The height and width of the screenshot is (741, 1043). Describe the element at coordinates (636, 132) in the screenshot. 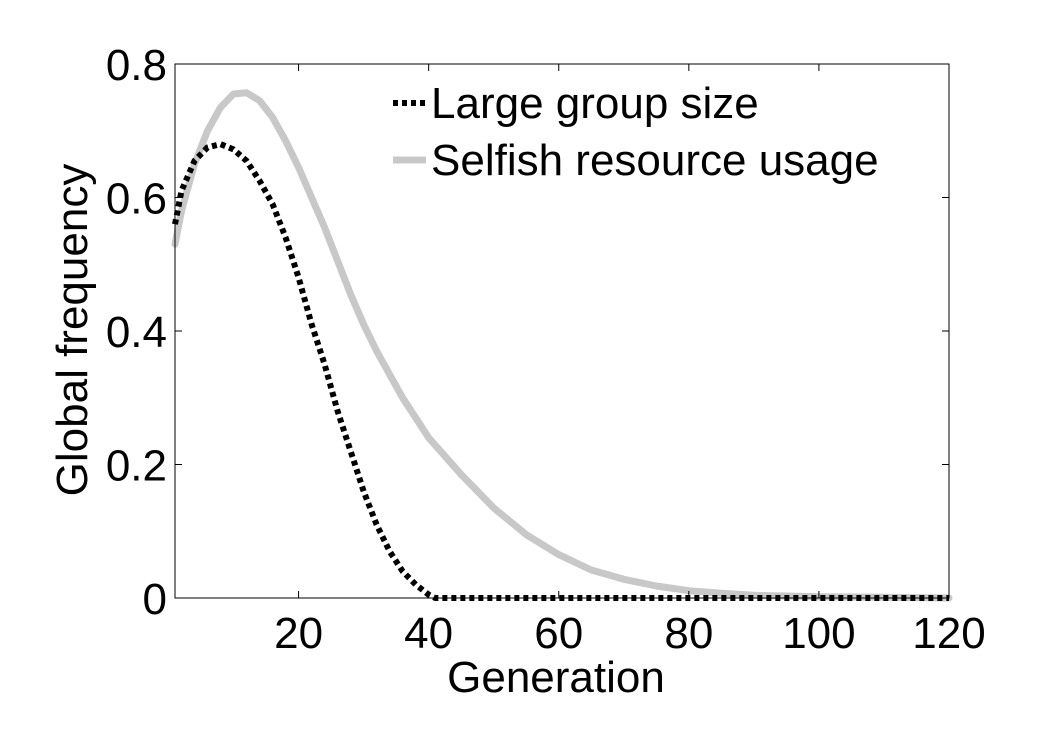

I see `legend: Large group size Selfish resource usage` at that location.